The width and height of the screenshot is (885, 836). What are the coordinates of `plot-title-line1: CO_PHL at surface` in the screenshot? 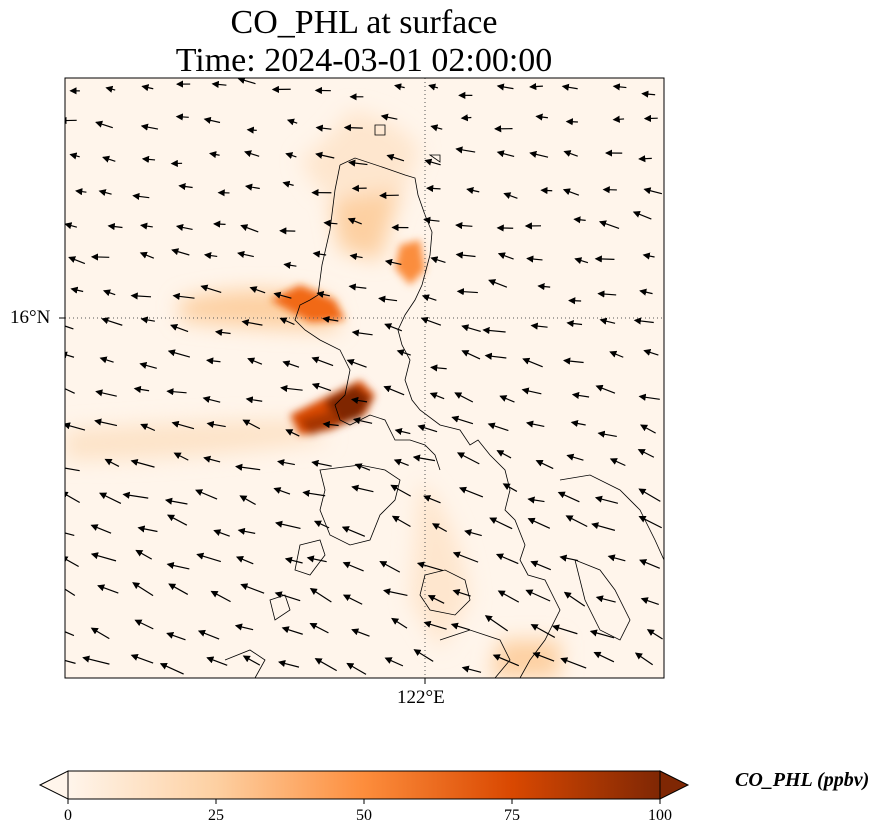 It's located at (364, 22).